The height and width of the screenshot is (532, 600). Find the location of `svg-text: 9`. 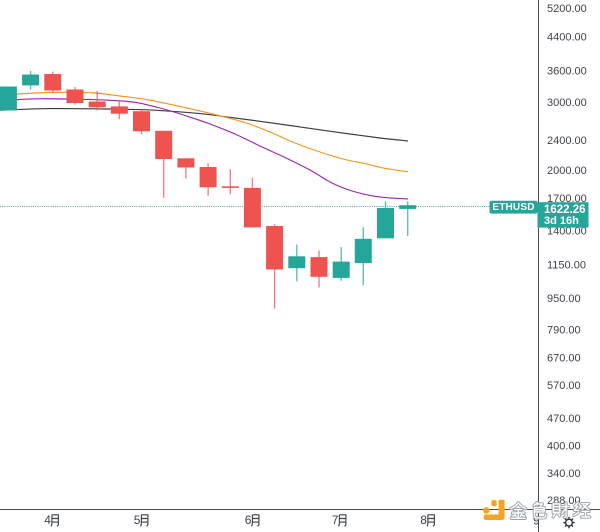

svg-text: 9 is located at coordinates (536, 521).